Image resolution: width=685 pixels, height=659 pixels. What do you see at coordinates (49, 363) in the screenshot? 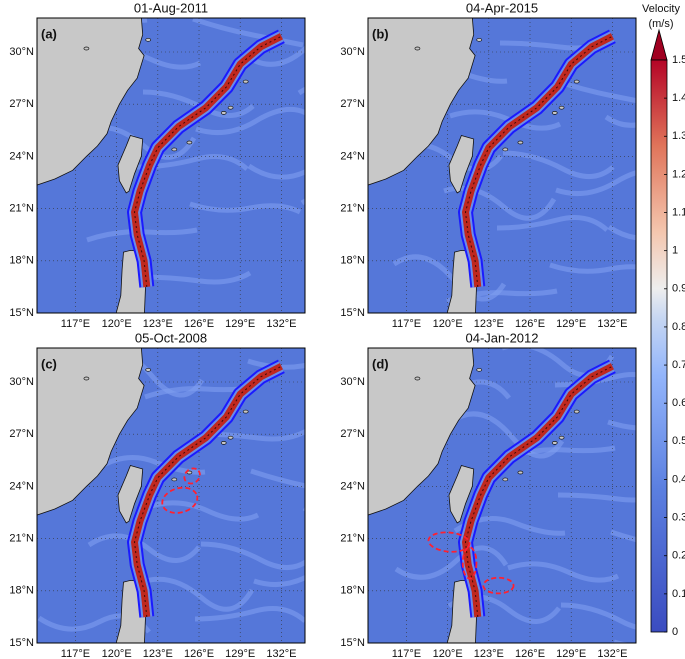
I see `panel-label: (c)` at bounding box center [49, 363].